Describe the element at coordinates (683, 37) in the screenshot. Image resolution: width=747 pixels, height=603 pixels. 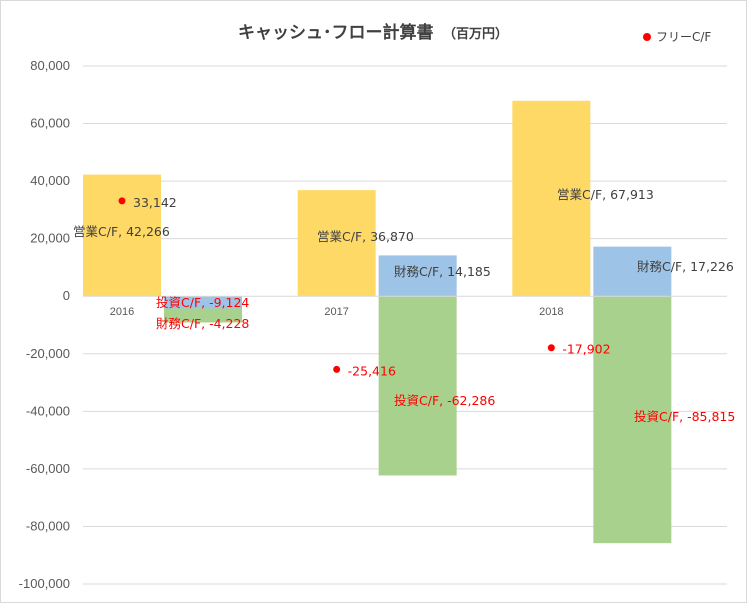
I see `legend-label-free-cf: フリーC/F` at that location.